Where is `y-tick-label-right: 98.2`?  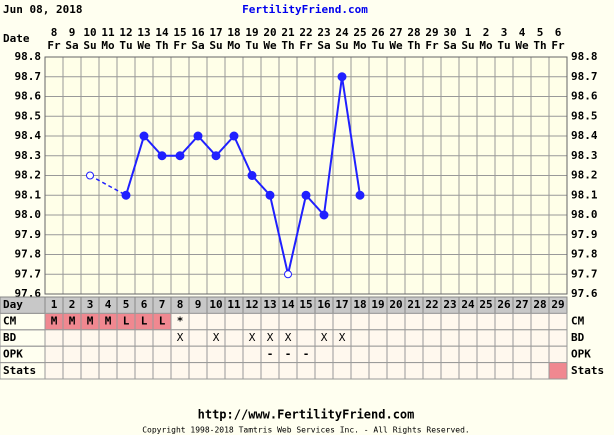
y-tick-label-right: 98.2 is located at coordinates (584, 175).